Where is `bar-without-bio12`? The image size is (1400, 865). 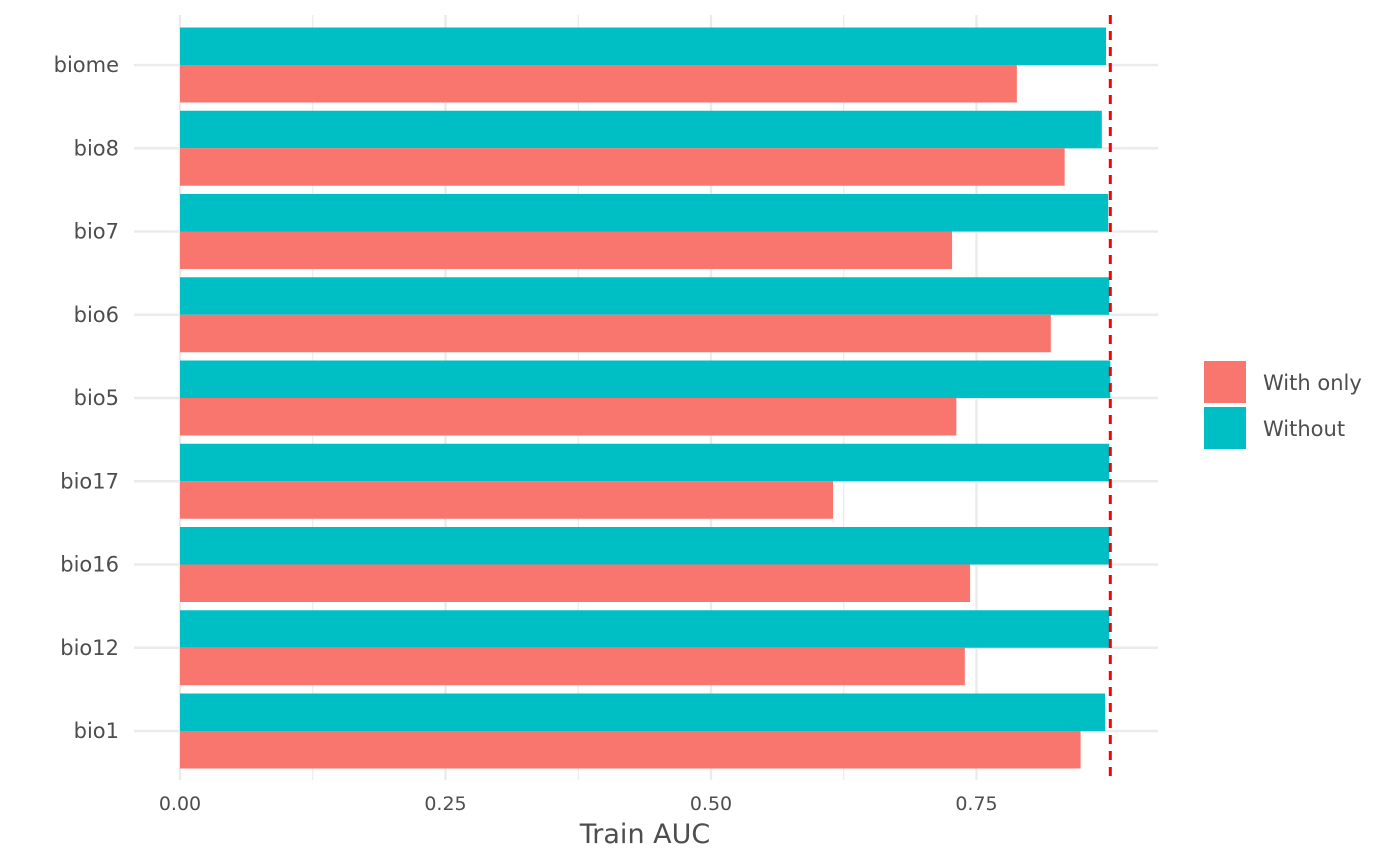 bar-without-bio12 is located at coordinates (645, 629).